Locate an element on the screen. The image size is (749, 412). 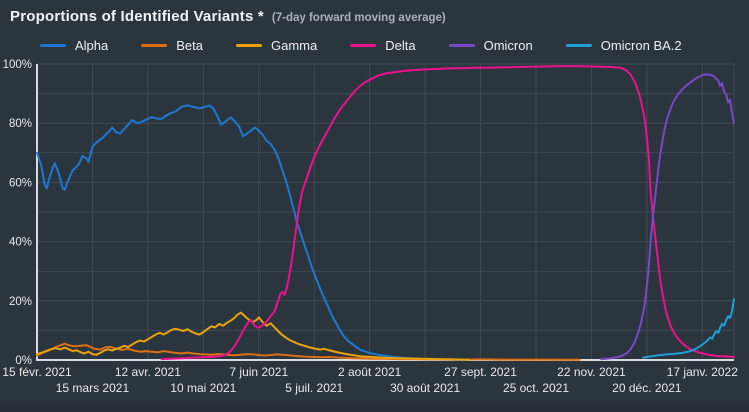
x-tick-label: 30 août 2021 is located at coordinates (425, 388).